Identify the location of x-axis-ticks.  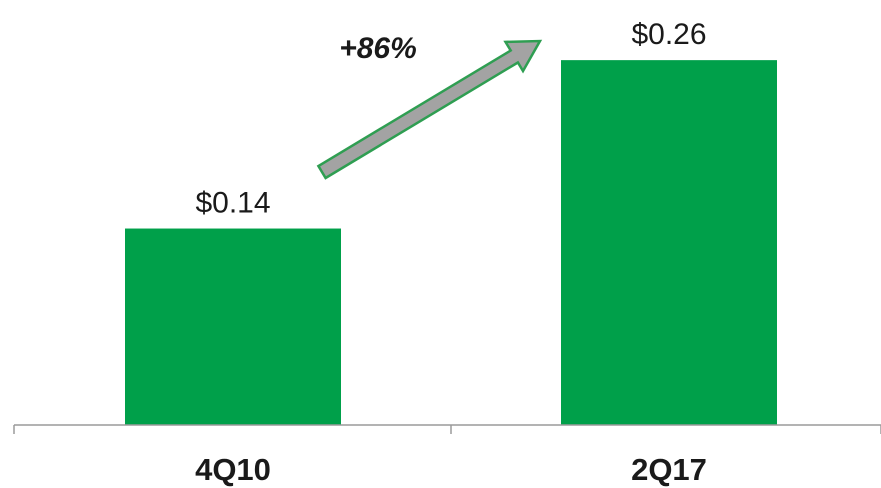
(447, 429).